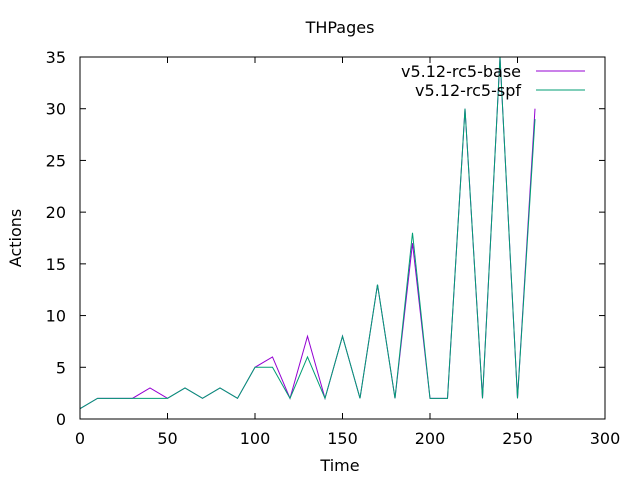 The width and height of the screenshot is (640, 480). I want to click on x-tick-label: 150, so click(342, 438).